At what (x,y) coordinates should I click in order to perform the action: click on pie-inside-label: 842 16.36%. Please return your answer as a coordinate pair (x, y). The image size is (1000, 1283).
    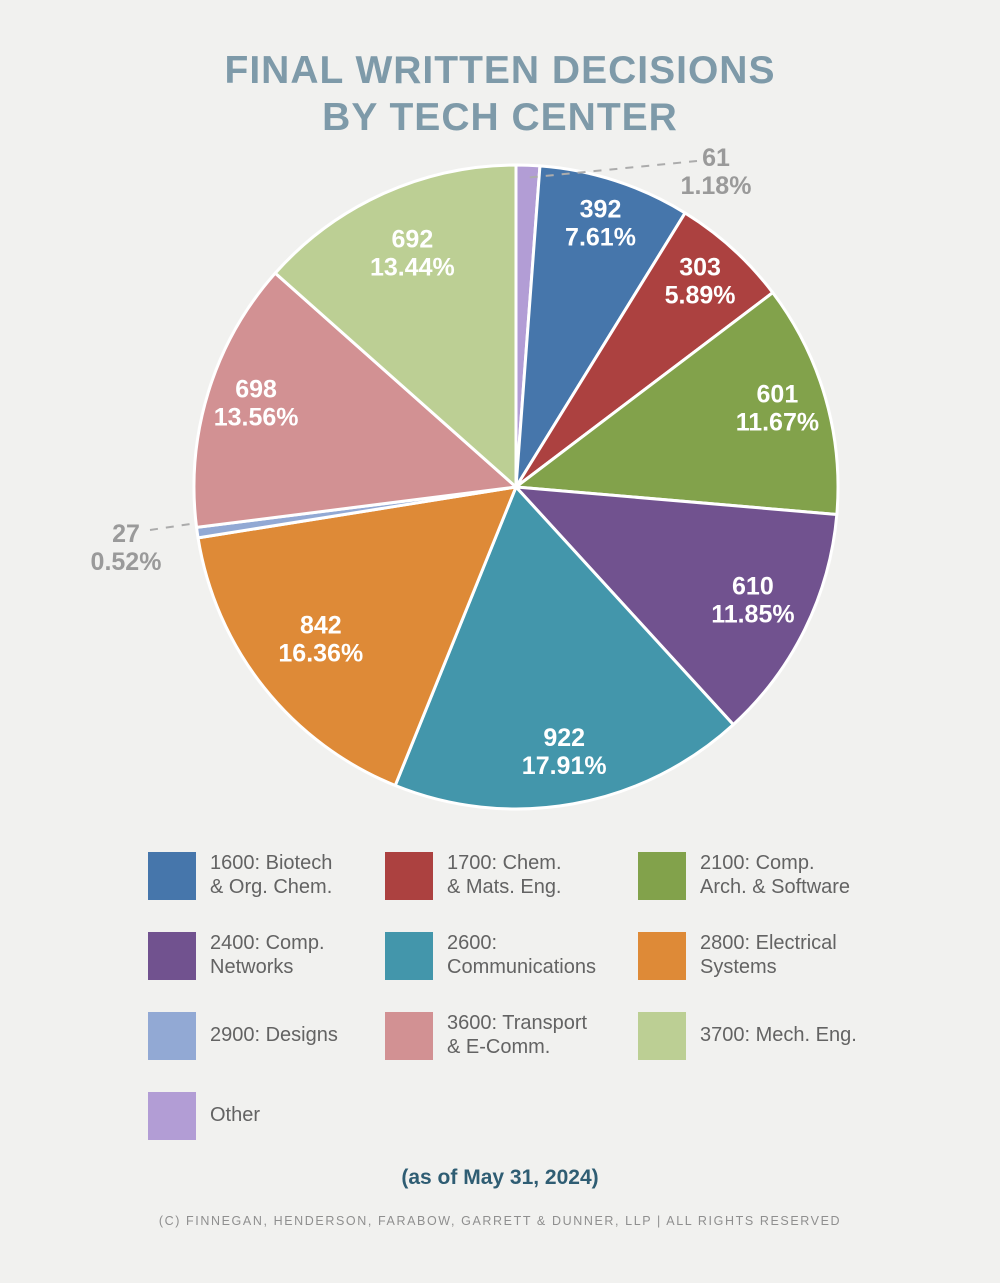
    Looking at the image, I should click on (320, 640).